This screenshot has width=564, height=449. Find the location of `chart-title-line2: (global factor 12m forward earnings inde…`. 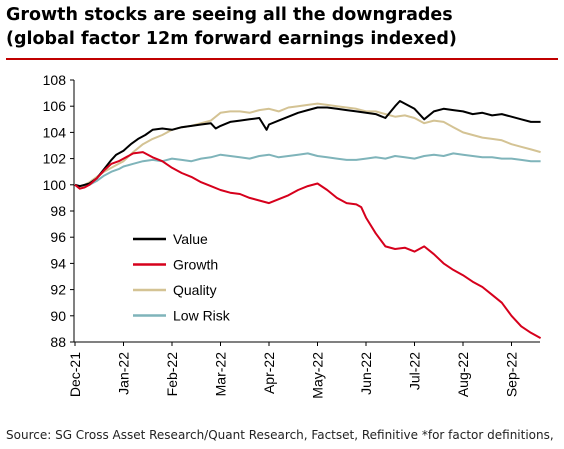

chart-title-line2: (global factor 12m forward earnings inde… is located at coordinates (231, 39).